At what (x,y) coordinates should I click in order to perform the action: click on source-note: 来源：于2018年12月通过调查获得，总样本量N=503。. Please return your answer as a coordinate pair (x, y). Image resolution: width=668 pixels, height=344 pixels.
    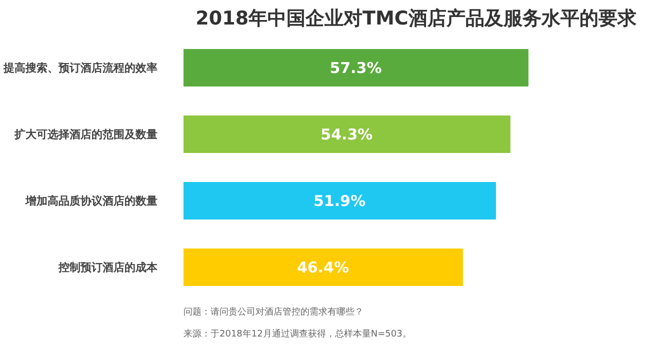
    Looking at the image, I should click on (298, 334).